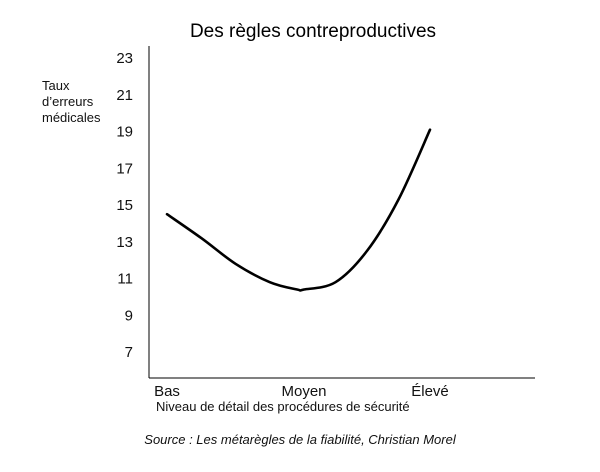 The image size is (600, 472). Describe the element at coordinates (124, 168) in the screenshot. I see `y-tick-label: 17` at that location.